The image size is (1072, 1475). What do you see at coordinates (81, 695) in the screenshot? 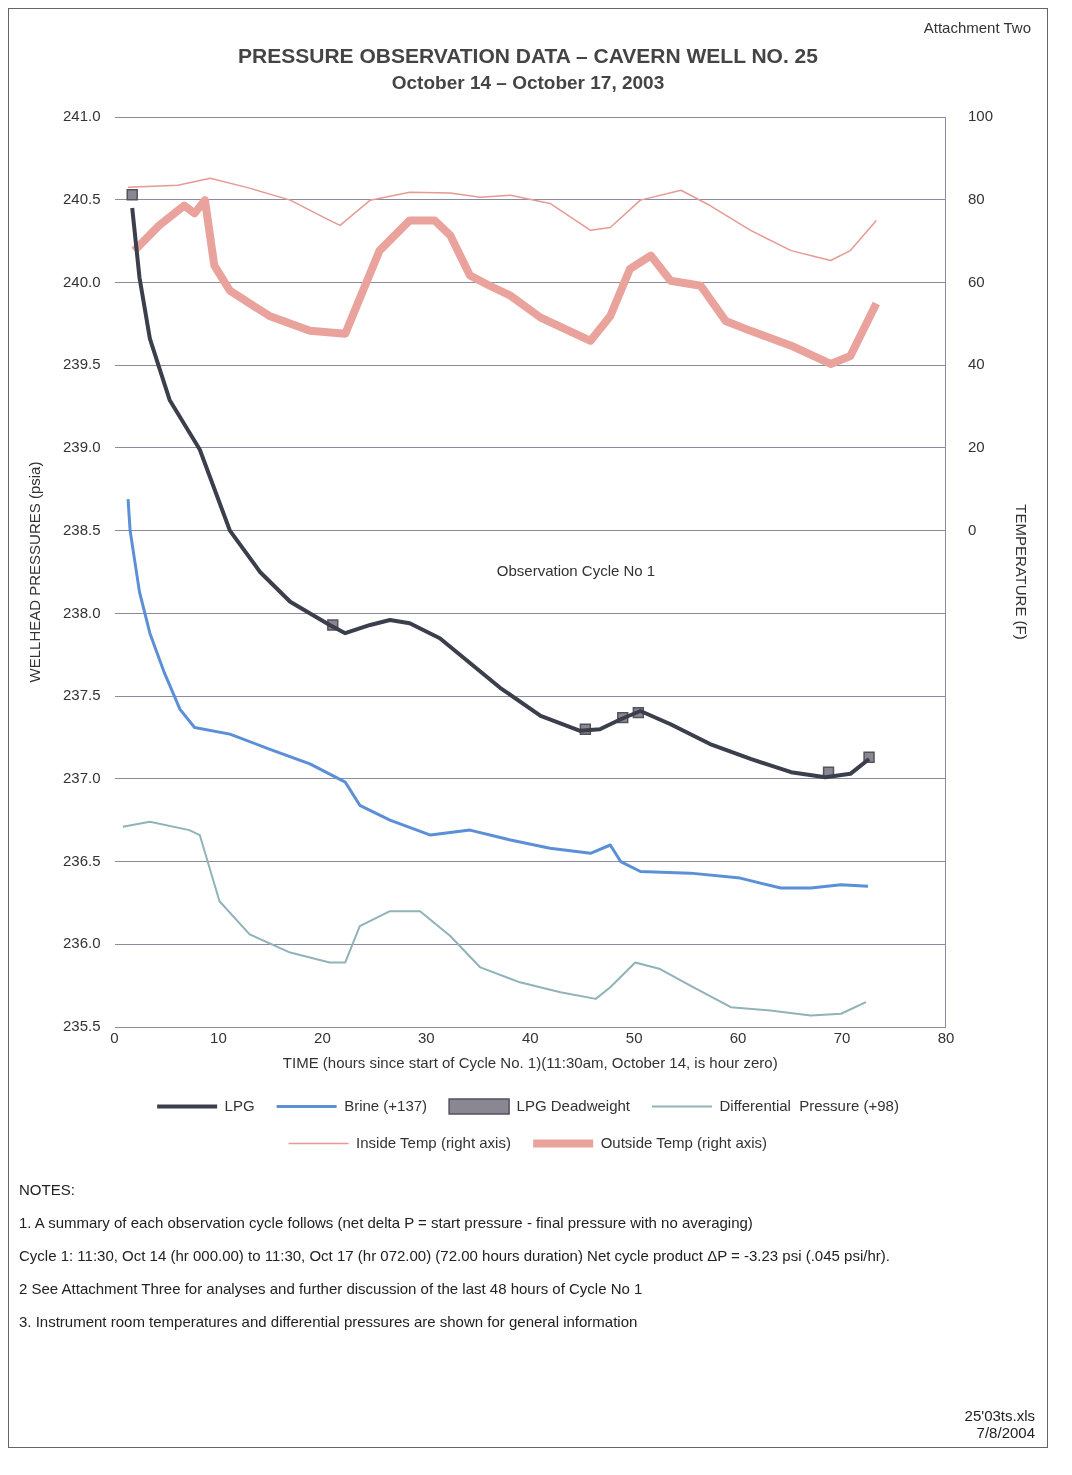
I see `y-tick-label: 237.5` at bounding box center [81, 695].